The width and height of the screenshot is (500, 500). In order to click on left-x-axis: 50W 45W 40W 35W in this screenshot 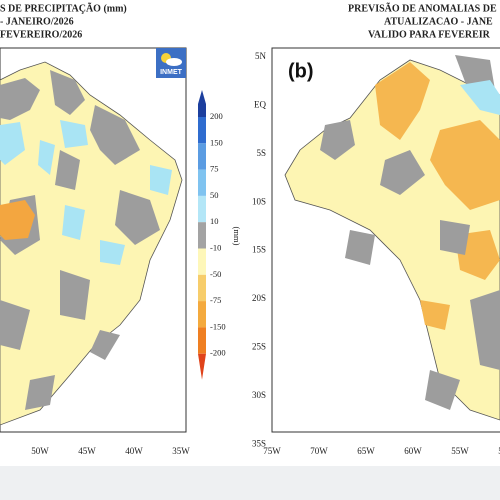, I will do `click(110, 451)`.